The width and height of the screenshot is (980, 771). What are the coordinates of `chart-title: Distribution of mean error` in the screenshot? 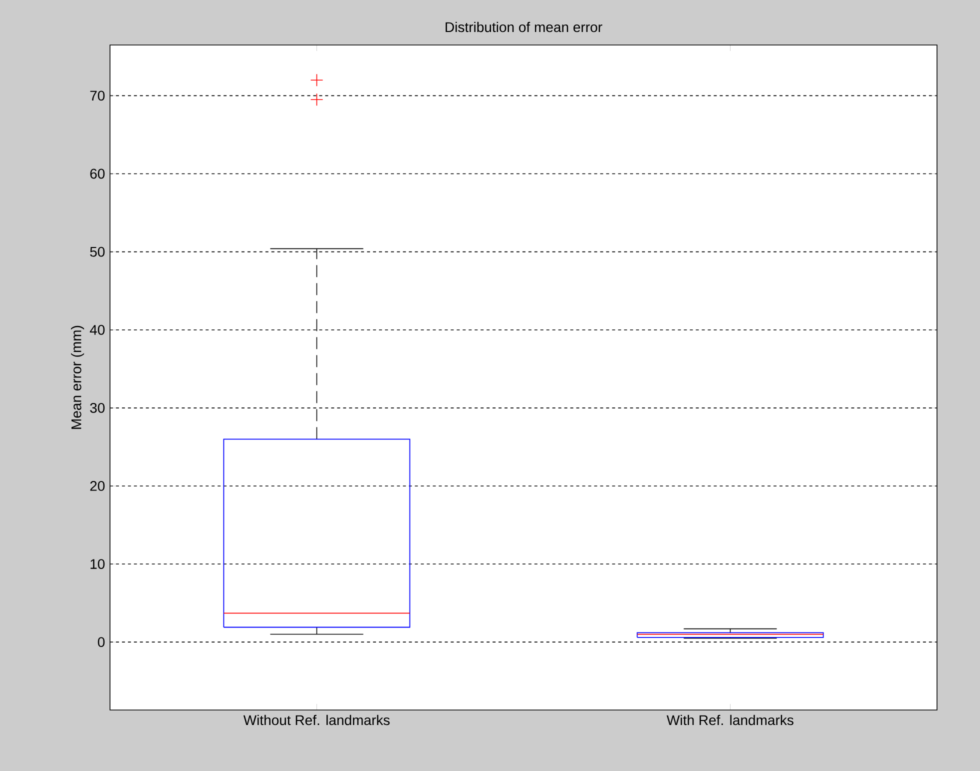 It's located at (524, 27).